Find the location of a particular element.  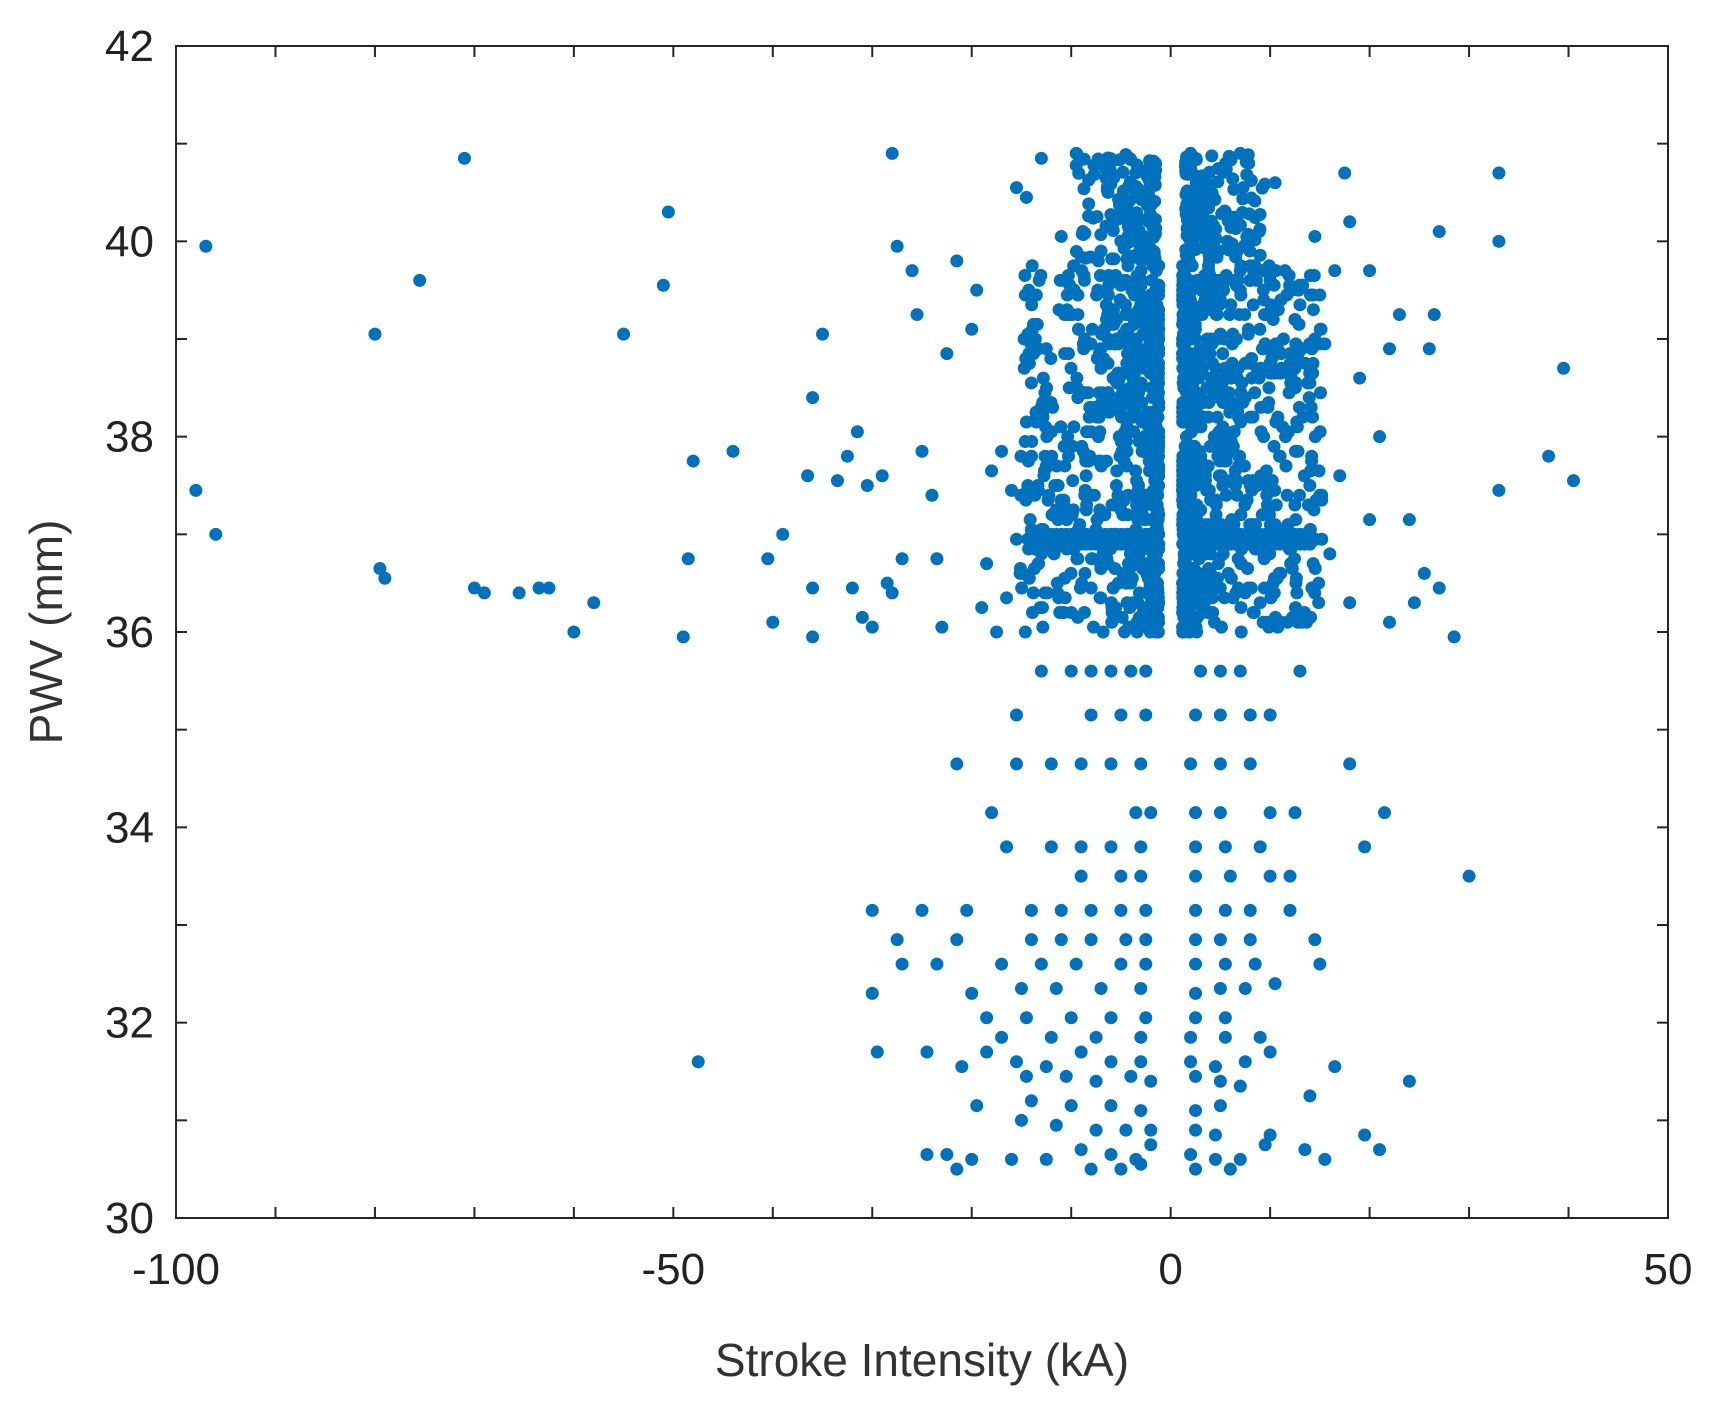

y-tick-label: 42 is located at coordinates (129, 46).